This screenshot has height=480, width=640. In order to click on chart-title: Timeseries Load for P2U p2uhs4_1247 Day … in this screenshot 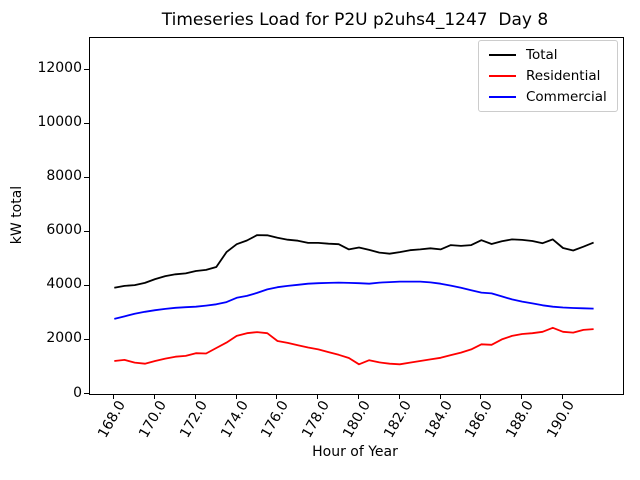, I will do `click(355, 20)`.